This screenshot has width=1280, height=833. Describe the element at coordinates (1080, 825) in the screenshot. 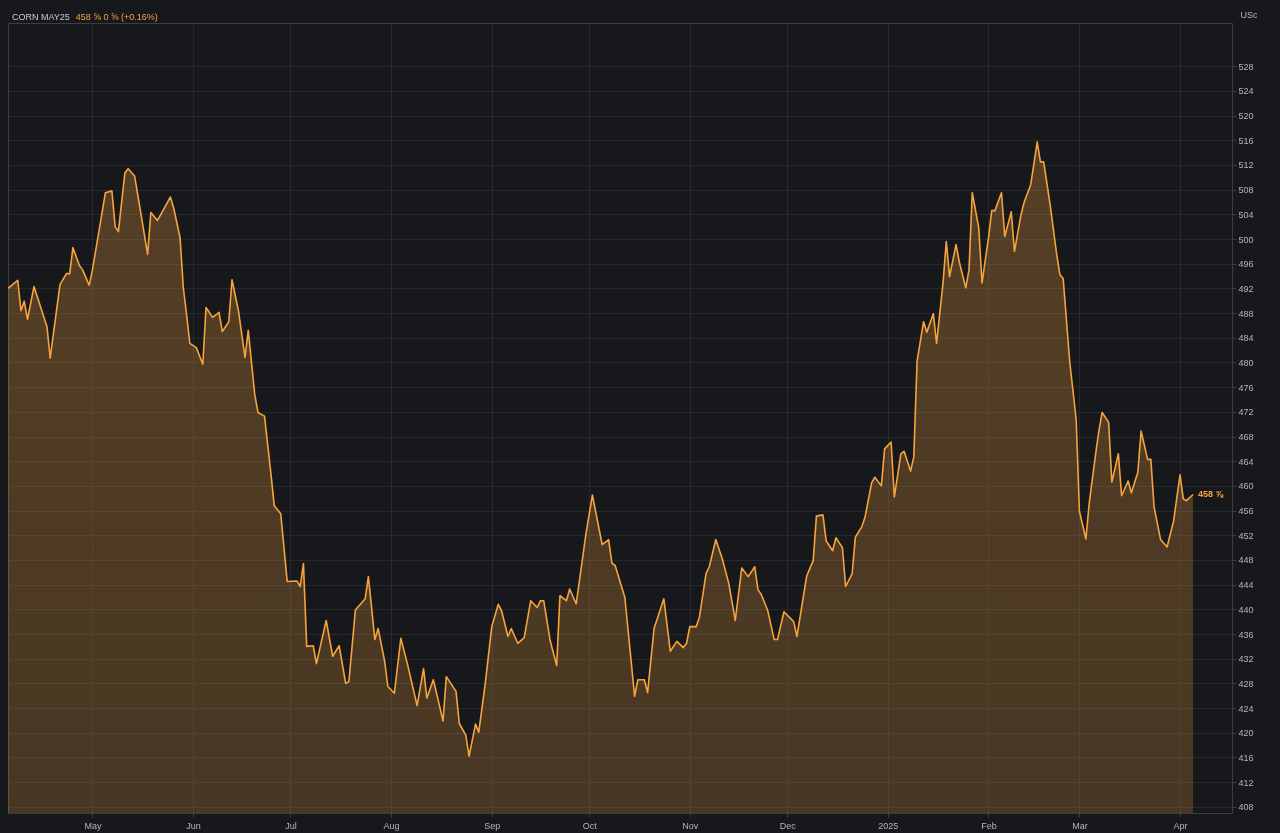

I see `x-tick-label: Mar` at that location.